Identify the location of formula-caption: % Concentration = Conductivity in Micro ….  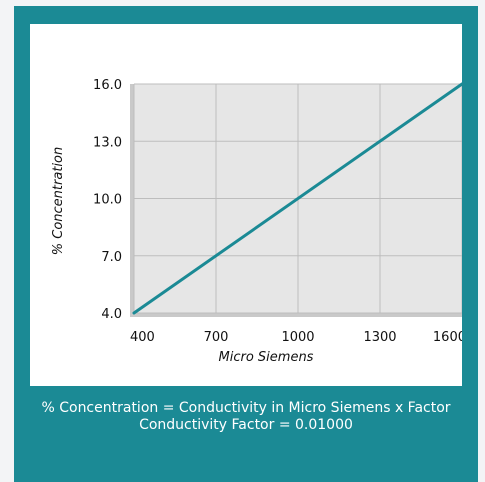
(246, 417).